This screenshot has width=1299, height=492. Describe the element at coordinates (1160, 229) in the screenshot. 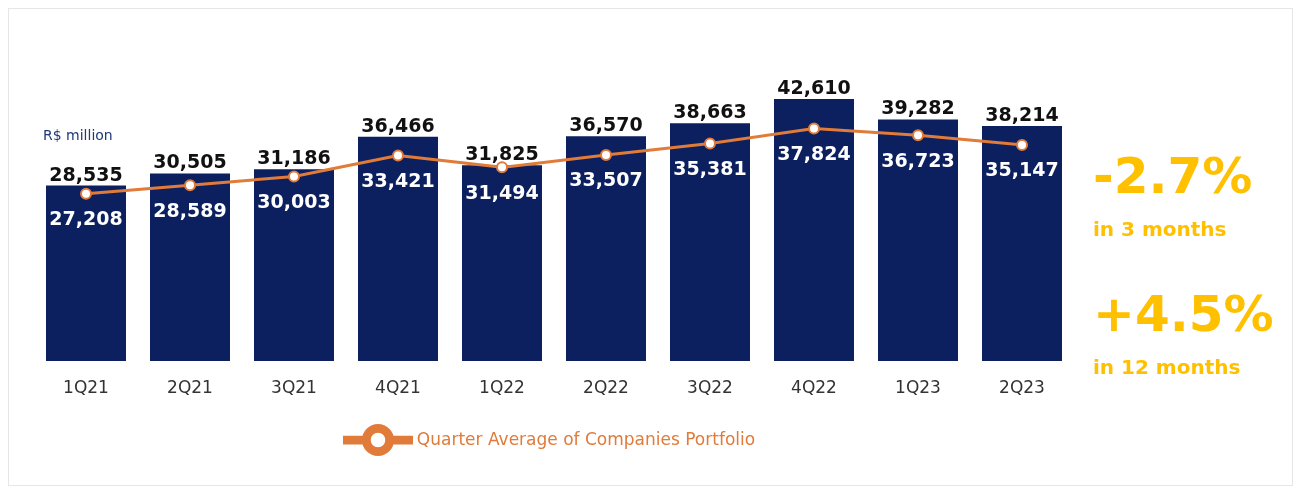

I see `text: in 3 months` at that location.